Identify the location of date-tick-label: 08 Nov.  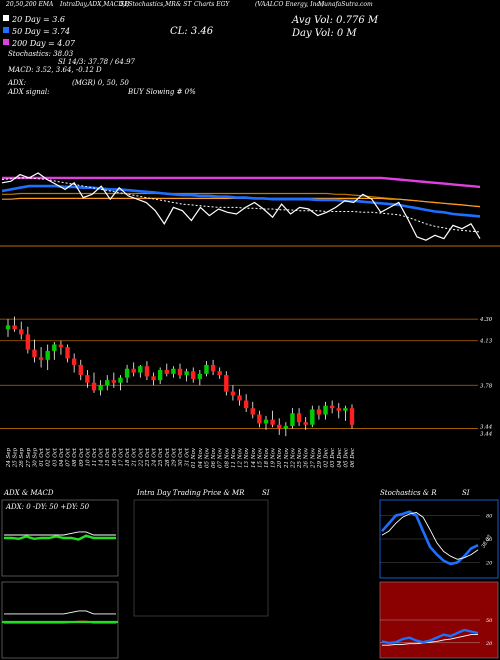
(227, 457).